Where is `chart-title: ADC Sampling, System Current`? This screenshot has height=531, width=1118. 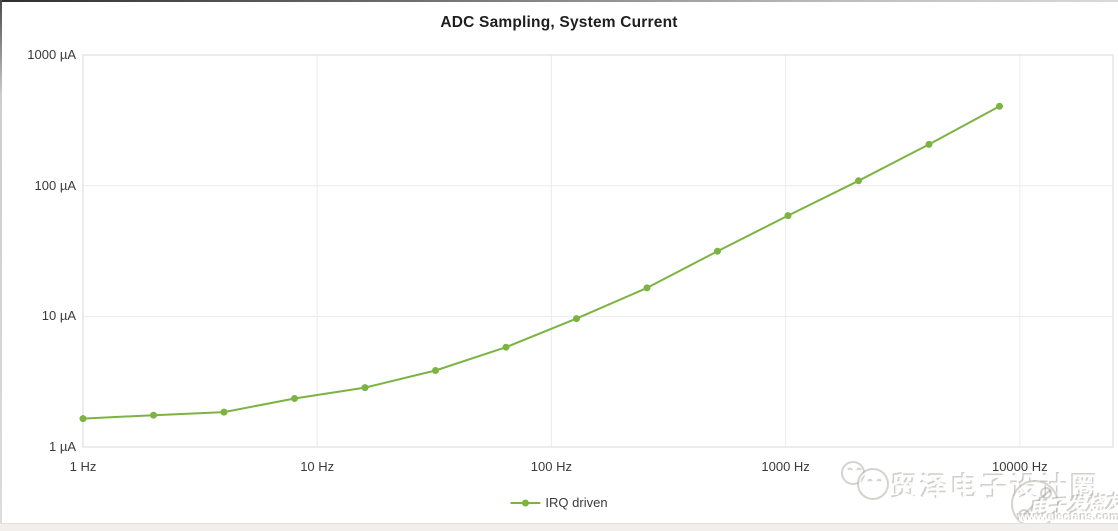
chart-title: ADC Sampling, System Current is located at coordinates (559, 22).